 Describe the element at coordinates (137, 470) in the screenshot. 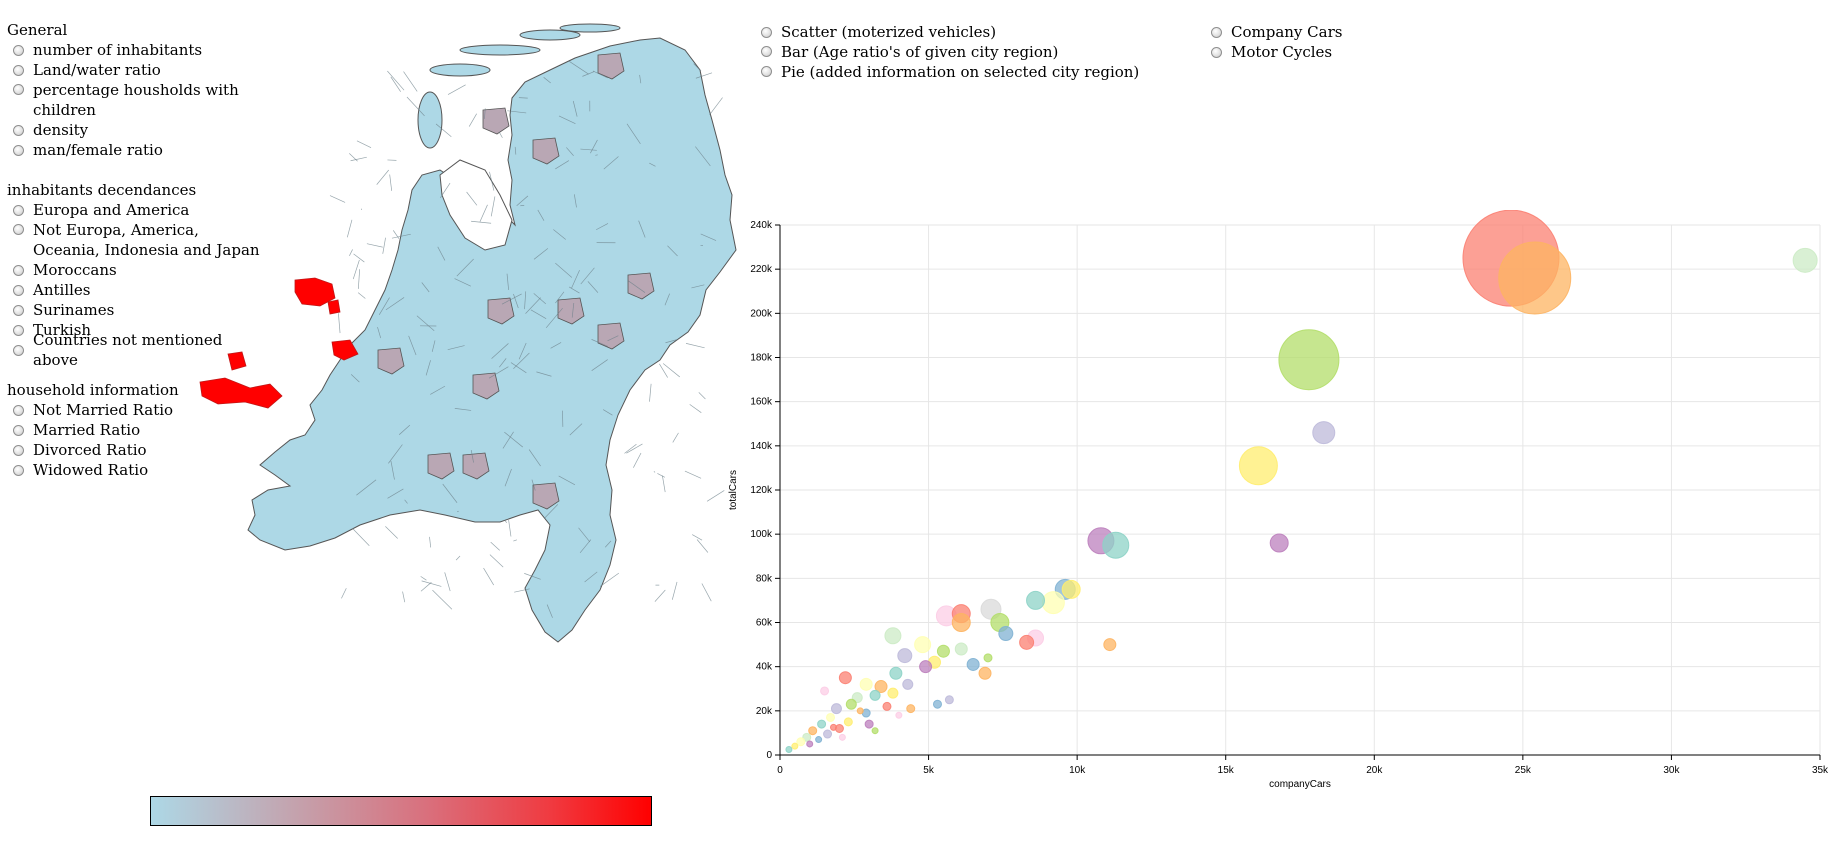

I see `household-option: Widowed Ratio` at that location.